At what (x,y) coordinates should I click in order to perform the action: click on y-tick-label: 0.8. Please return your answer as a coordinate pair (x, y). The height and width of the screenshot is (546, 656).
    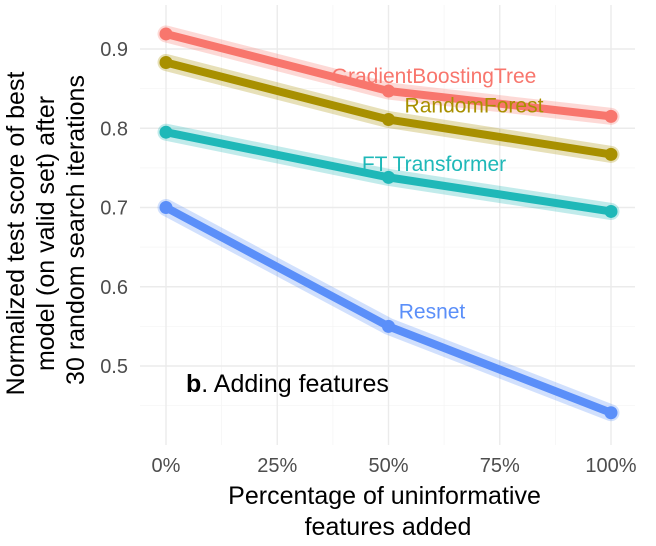
    Looking at the image, I should click on (114, 129).